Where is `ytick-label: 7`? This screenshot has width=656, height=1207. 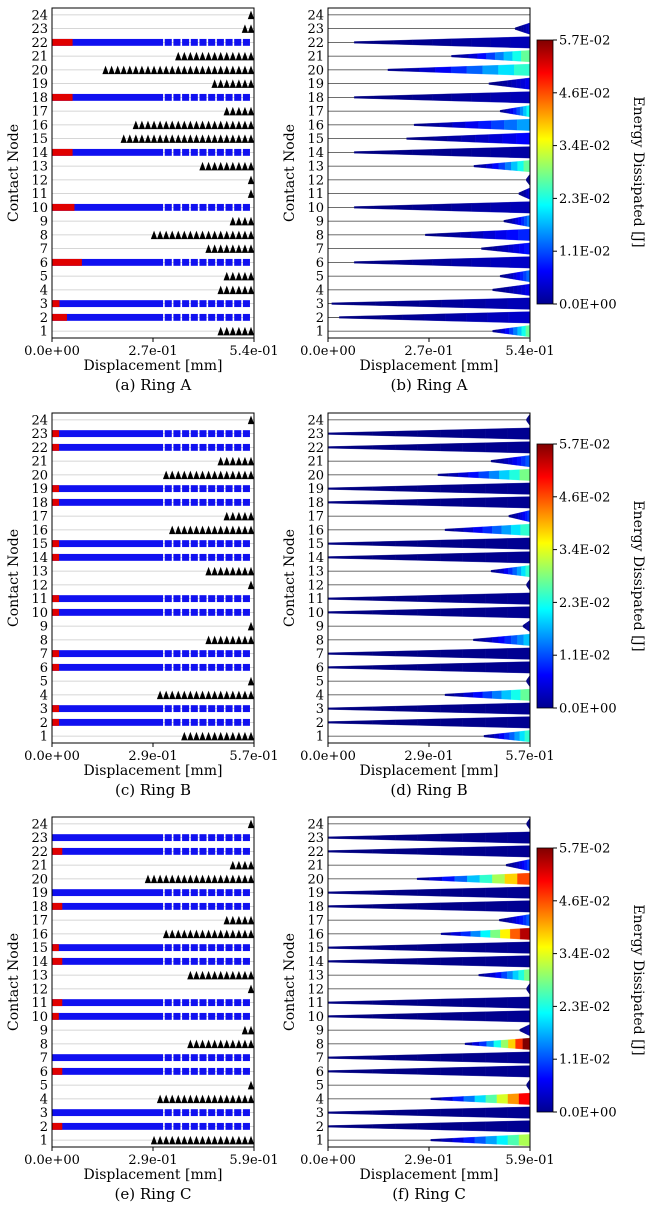 ytick-label: 7 is located at coordinates (44, 249).